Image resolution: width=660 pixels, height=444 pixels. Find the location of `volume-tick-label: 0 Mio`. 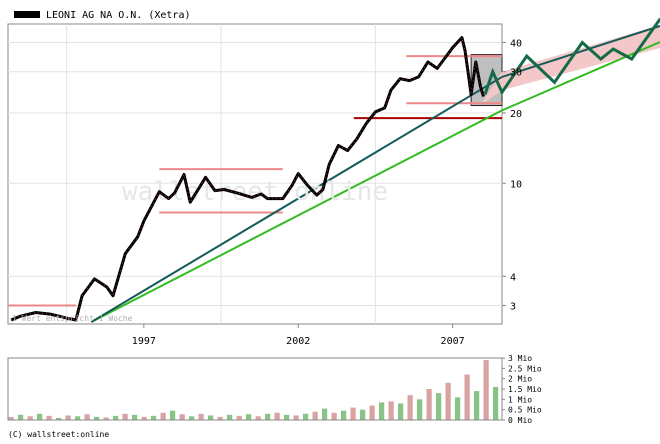

volume-tick-label: 0 Mio is located at coordinates (520, 420).